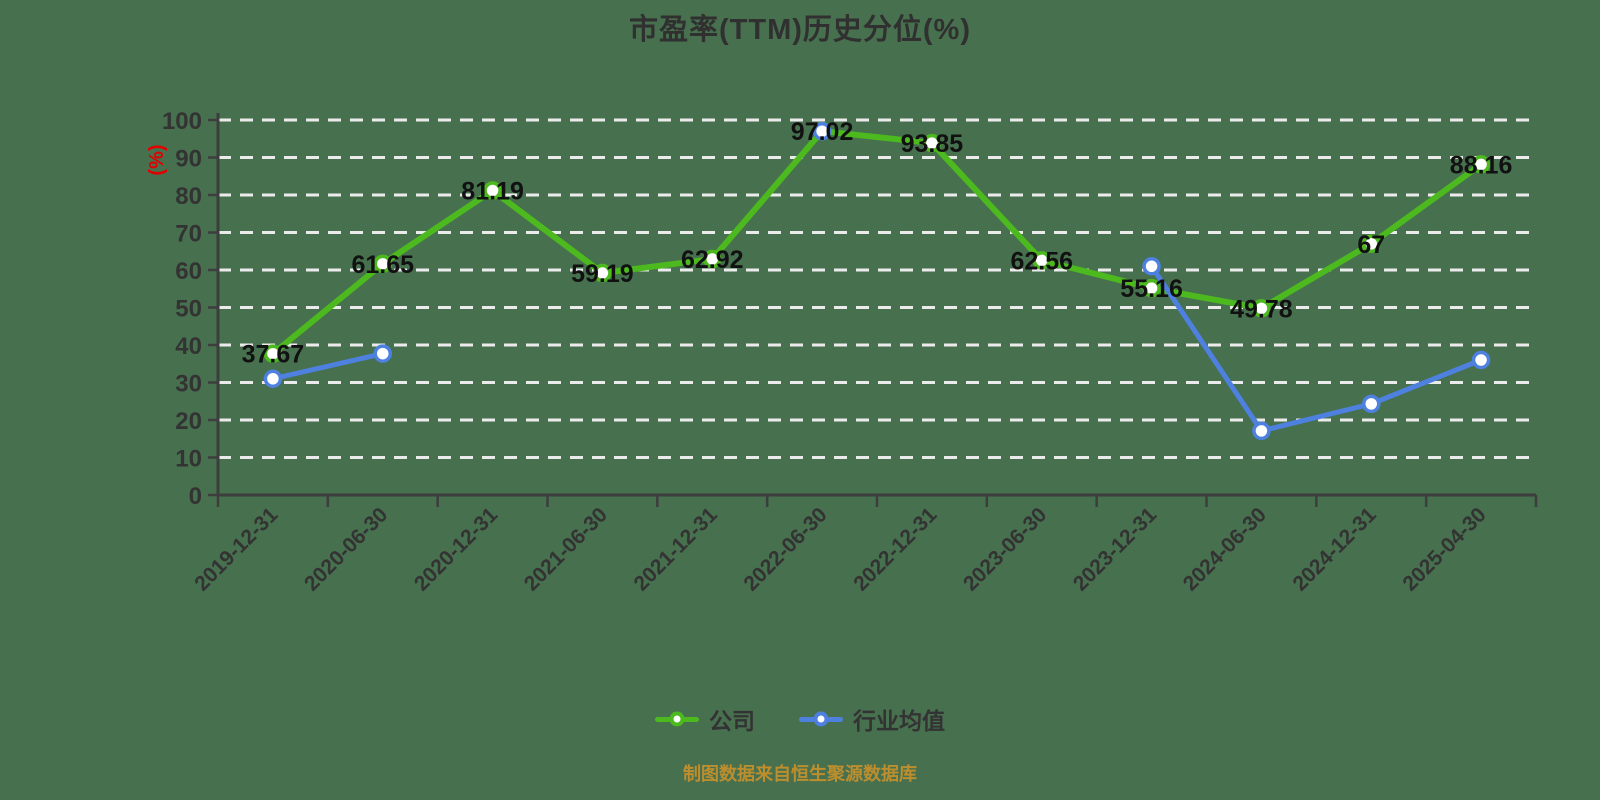 The height and width of the screenshot is (800, 1600). Describe the element at coordinates (182, 121) in the screenshot. I see `y-tick-label: 100` at that location.